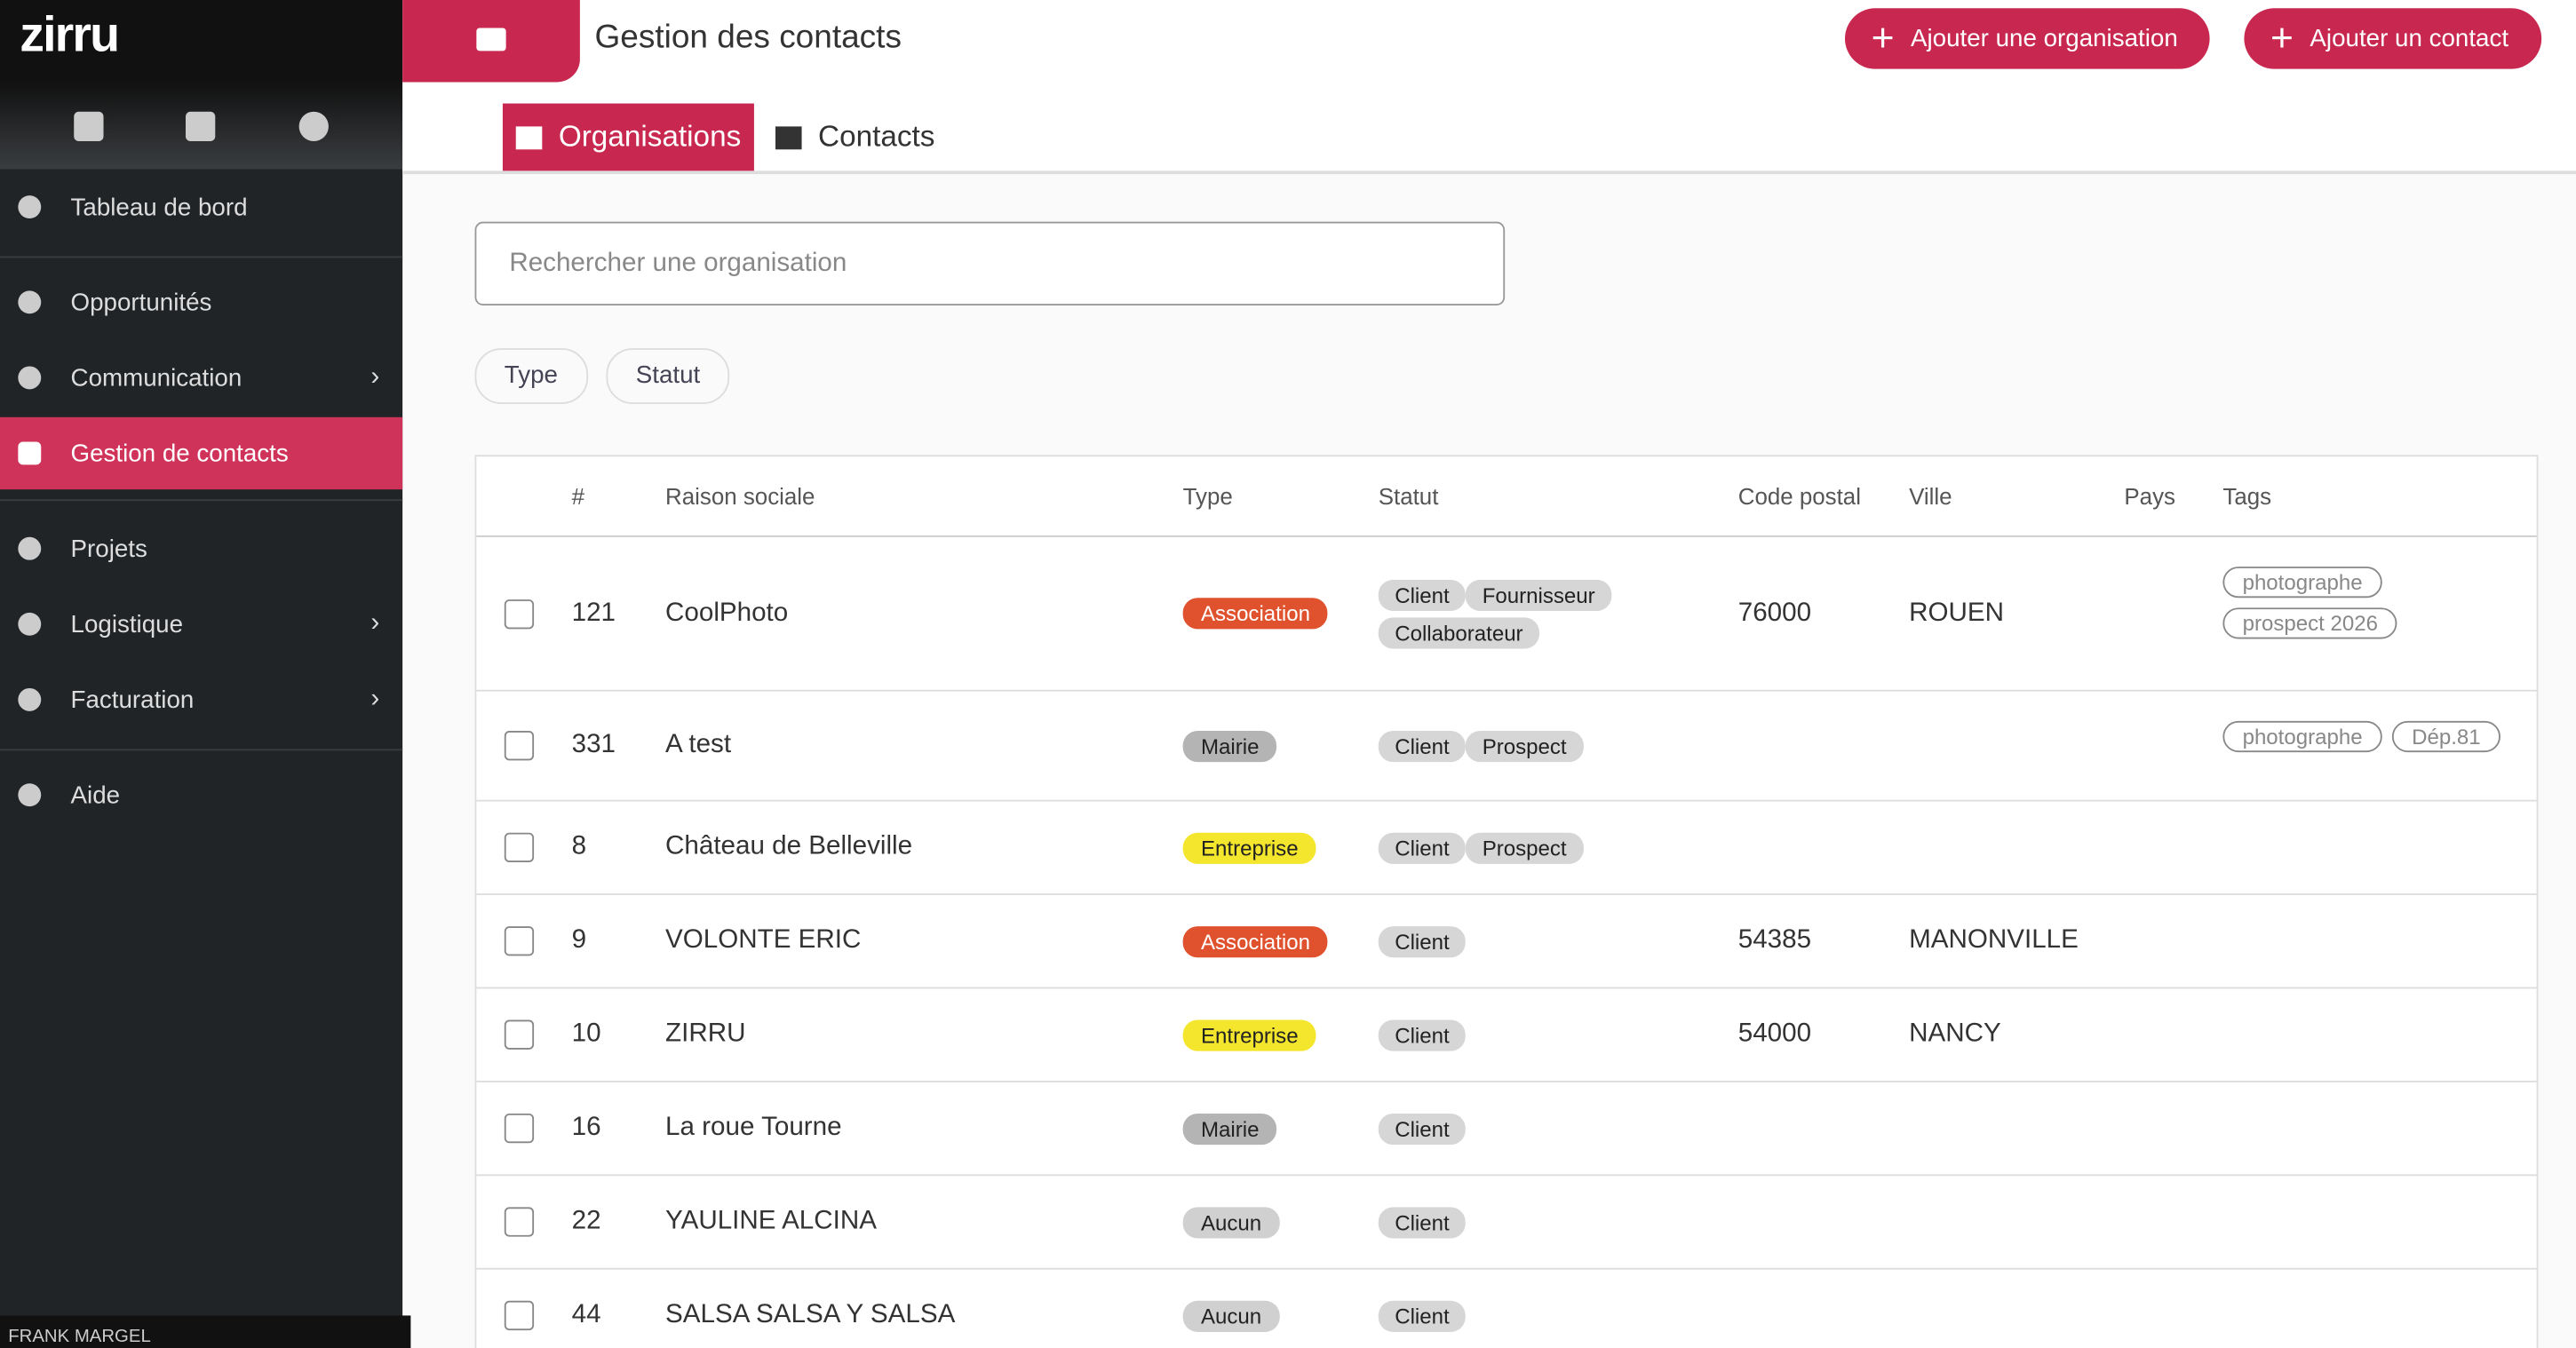 The height and width of the screenshot is (1348, 2576). Describe the element at coordinates (1799, 496) in the screenshot. I see `column-header: Code postal` at that location.